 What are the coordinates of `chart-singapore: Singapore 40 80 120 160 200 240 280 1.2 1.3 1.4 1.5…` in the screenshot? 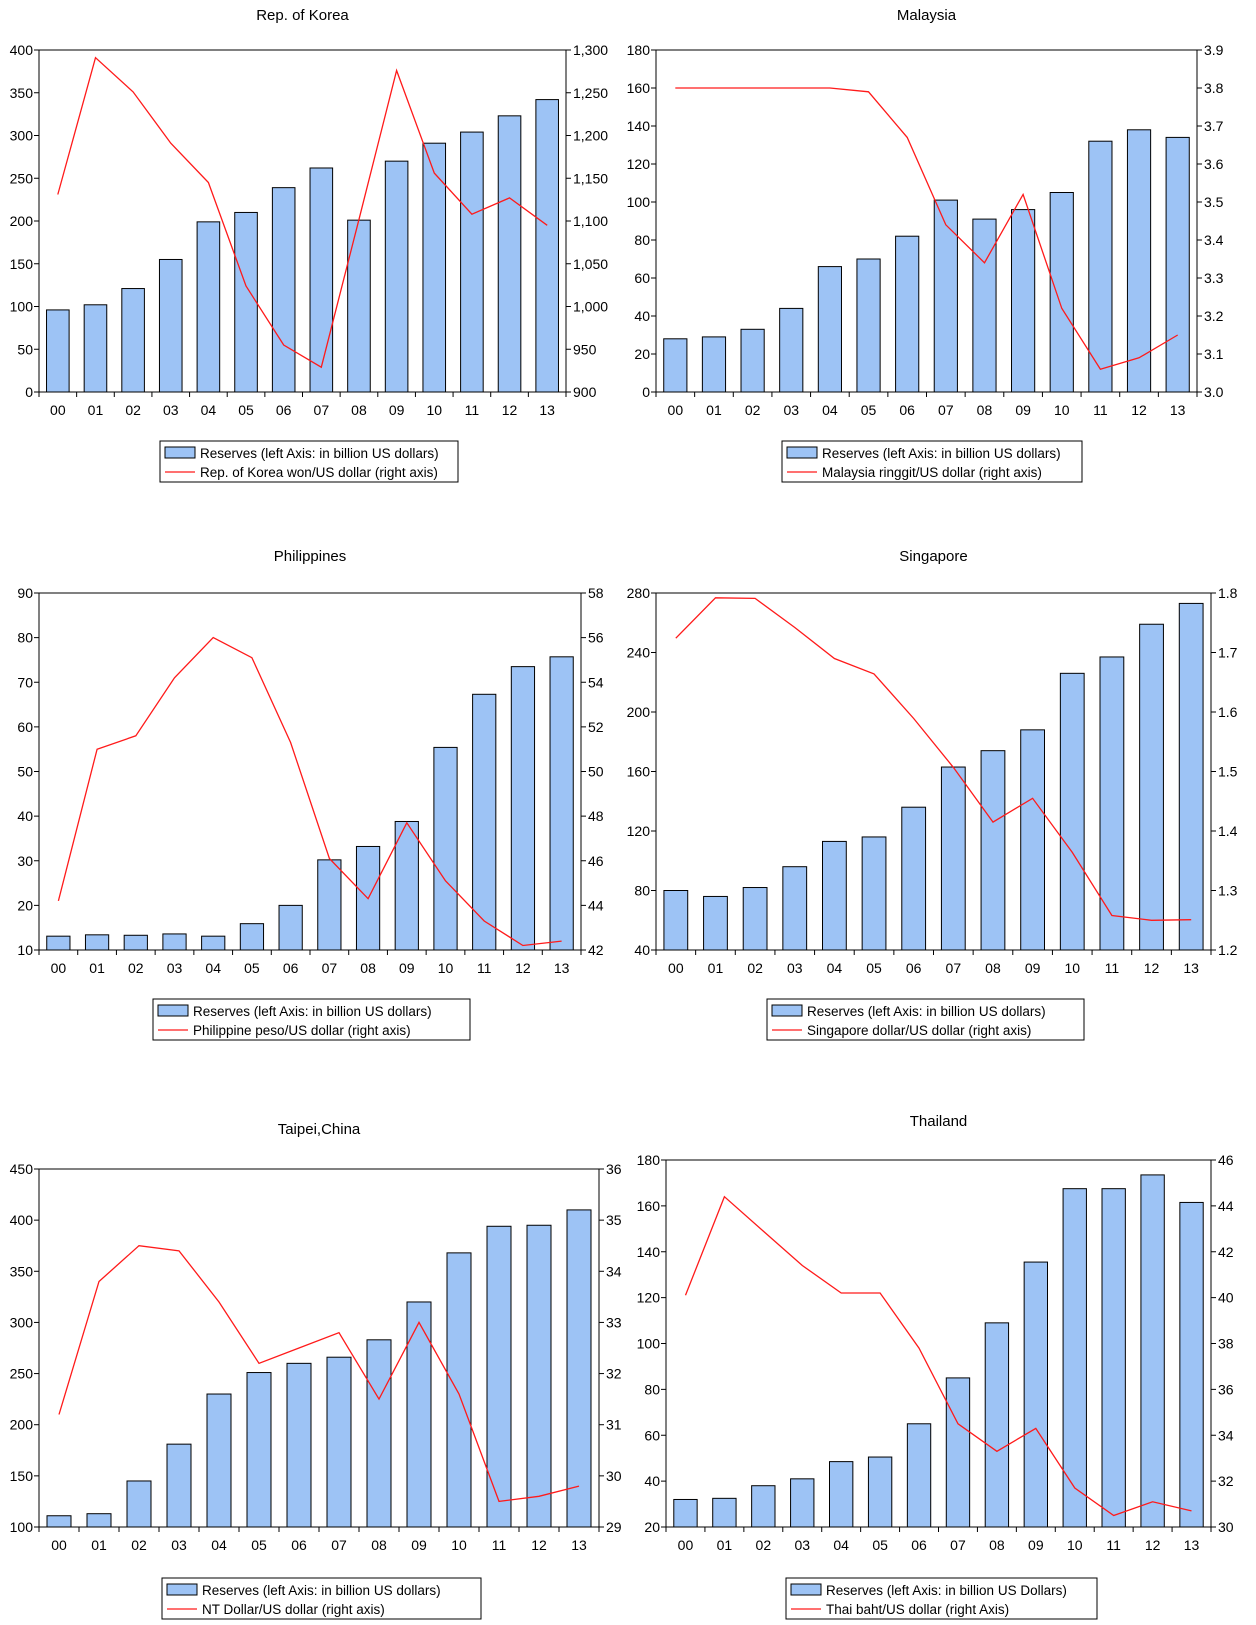 It's located at (932, 794).